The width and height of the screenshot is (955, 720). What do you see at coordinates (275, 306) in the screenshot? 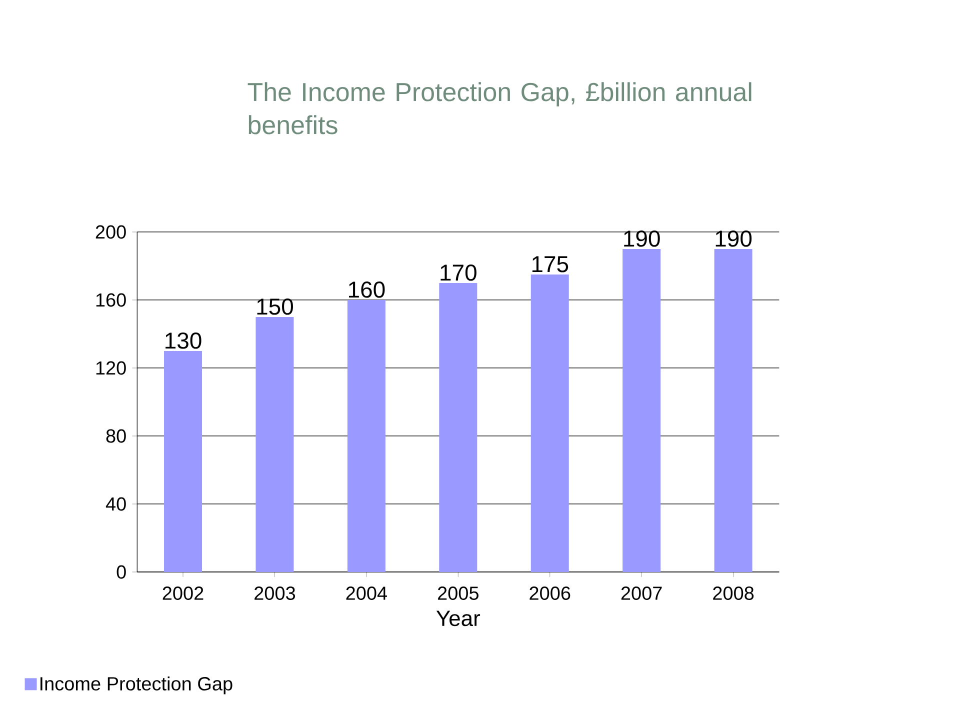
I see `data-label: 150` at bounding box center [275, 306].